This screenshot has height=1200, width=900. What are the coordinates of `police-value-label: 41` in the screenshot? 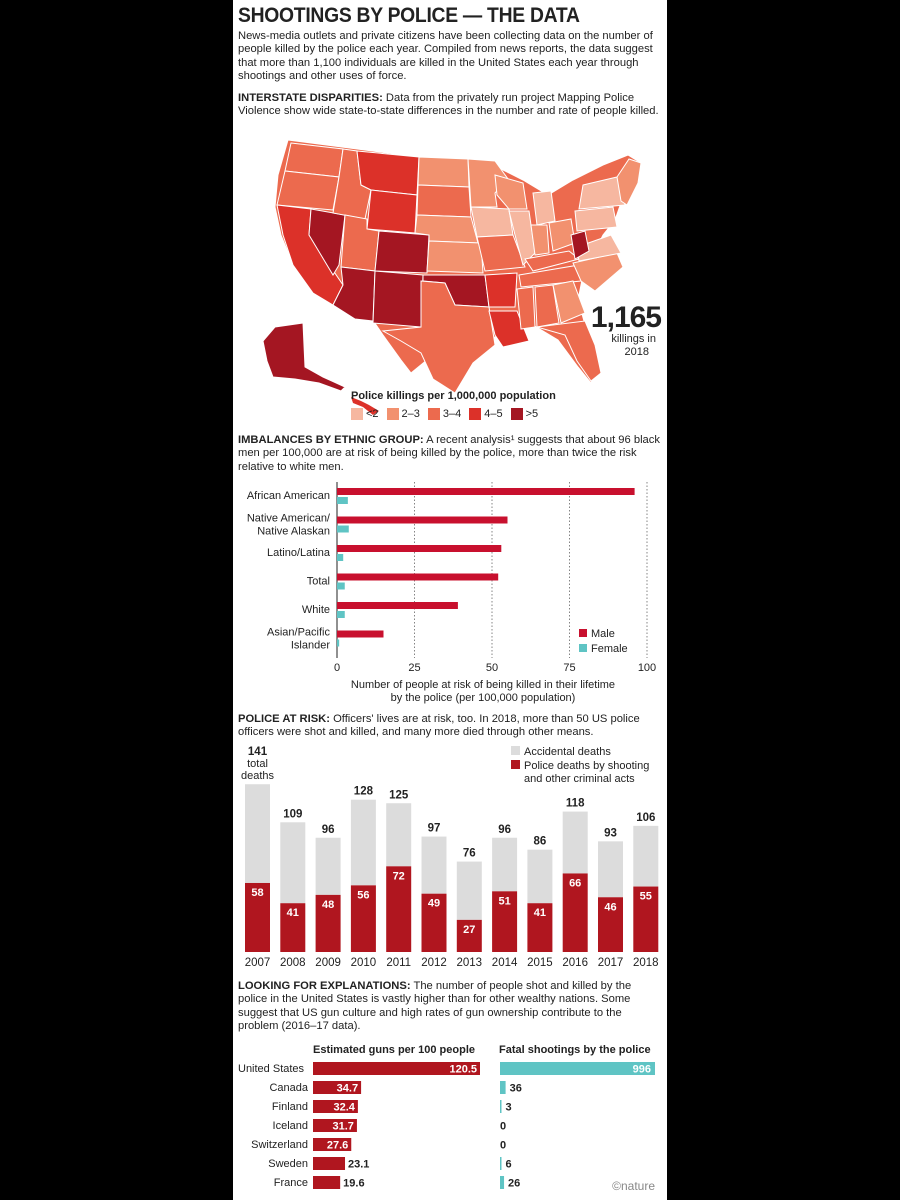 It's located at (540, 913).